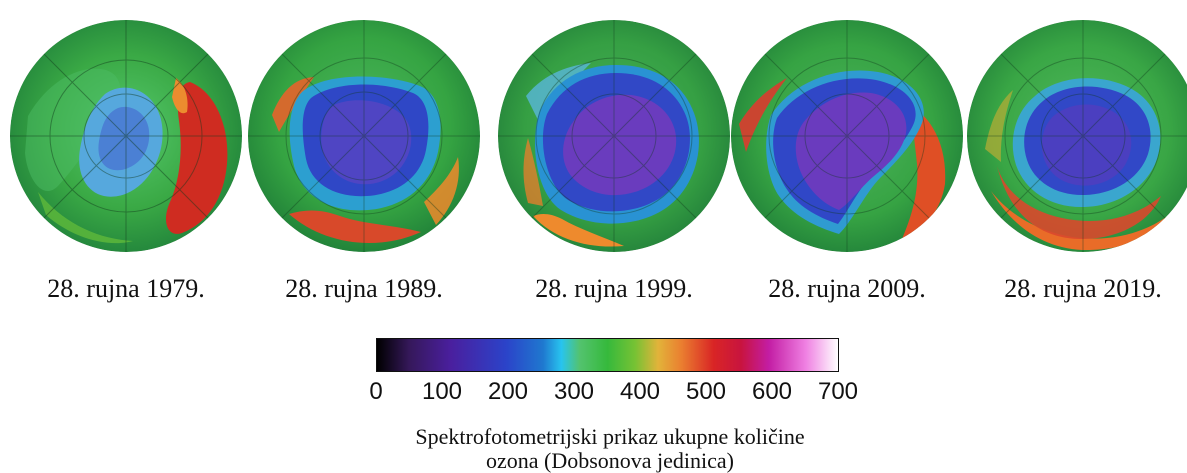  I want to click on ozone-globe-2009, so click(847, 136).